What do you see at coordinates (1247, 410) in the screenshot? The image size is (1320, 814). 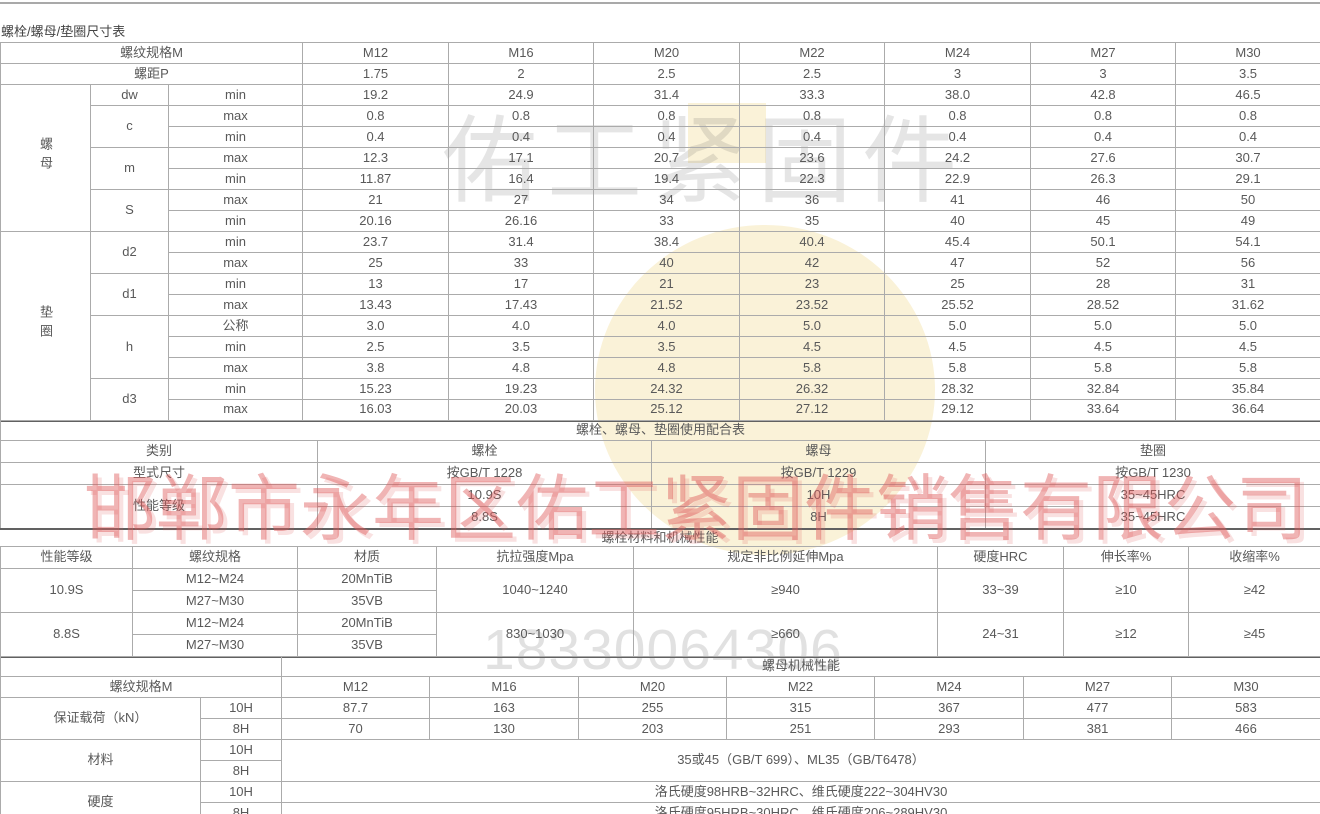 I see `value-cell: 36.64` at bounding box center [1247, 410].